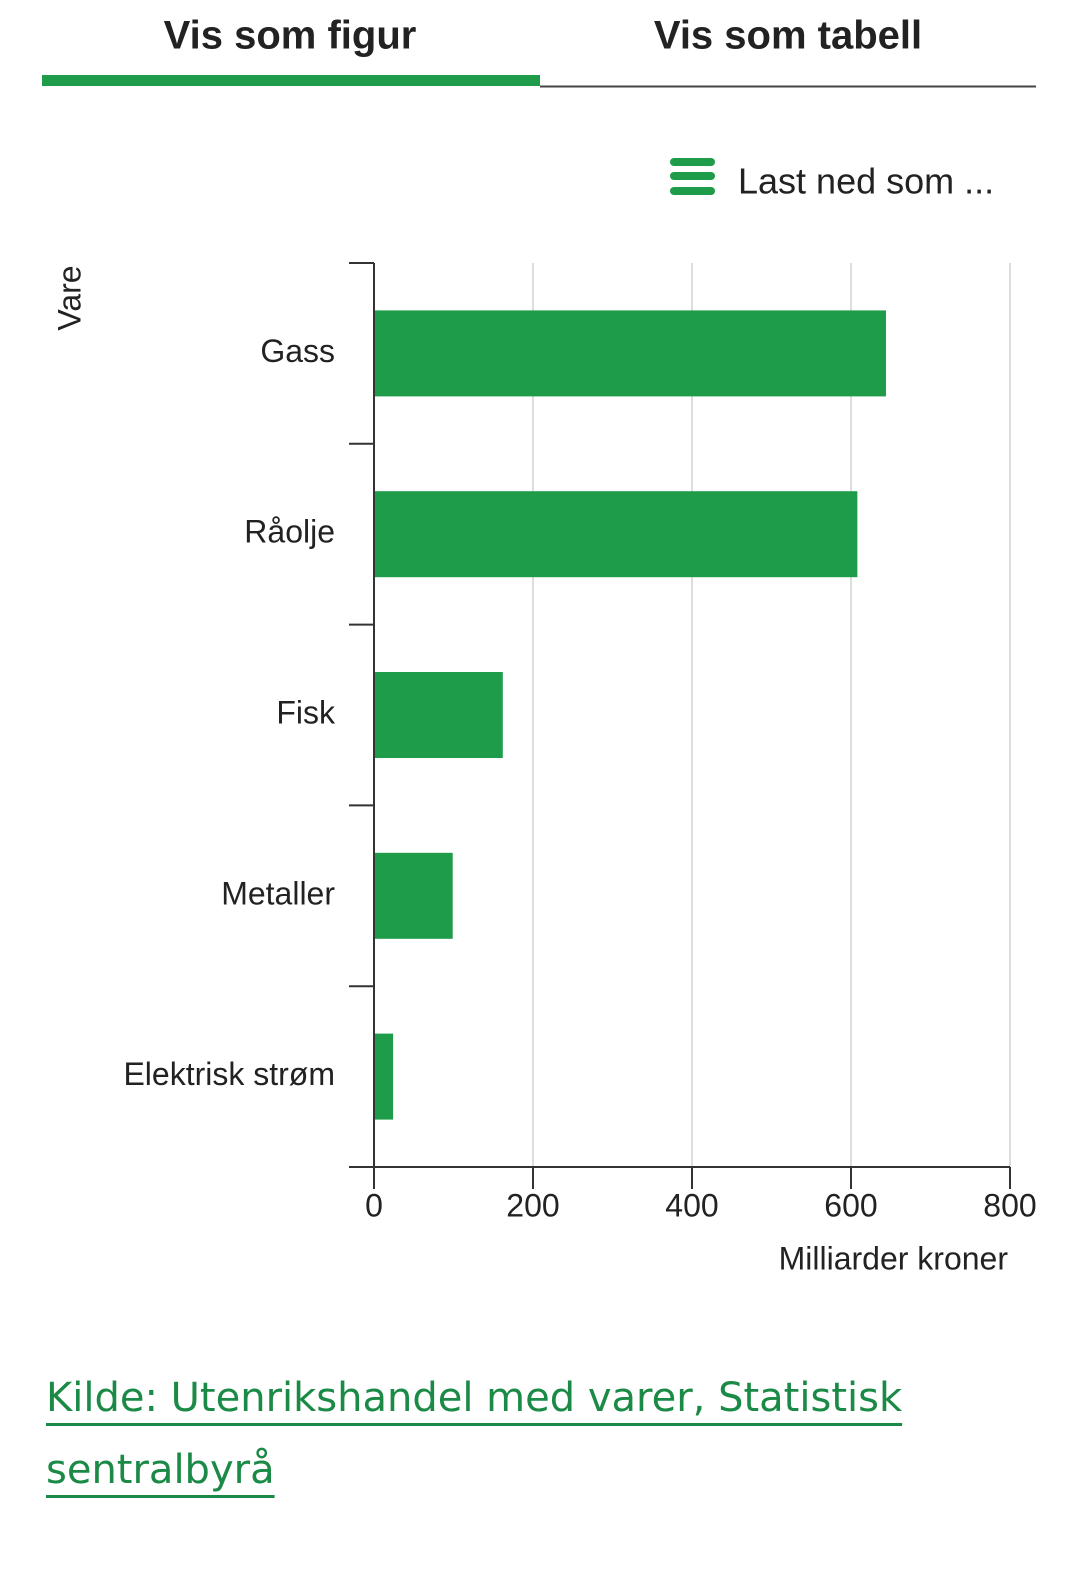  What do you see at coordinates (1009, 1205) in the screenshot?
I see `x-tick-label: 800` at bounding box center [1009, 1205].